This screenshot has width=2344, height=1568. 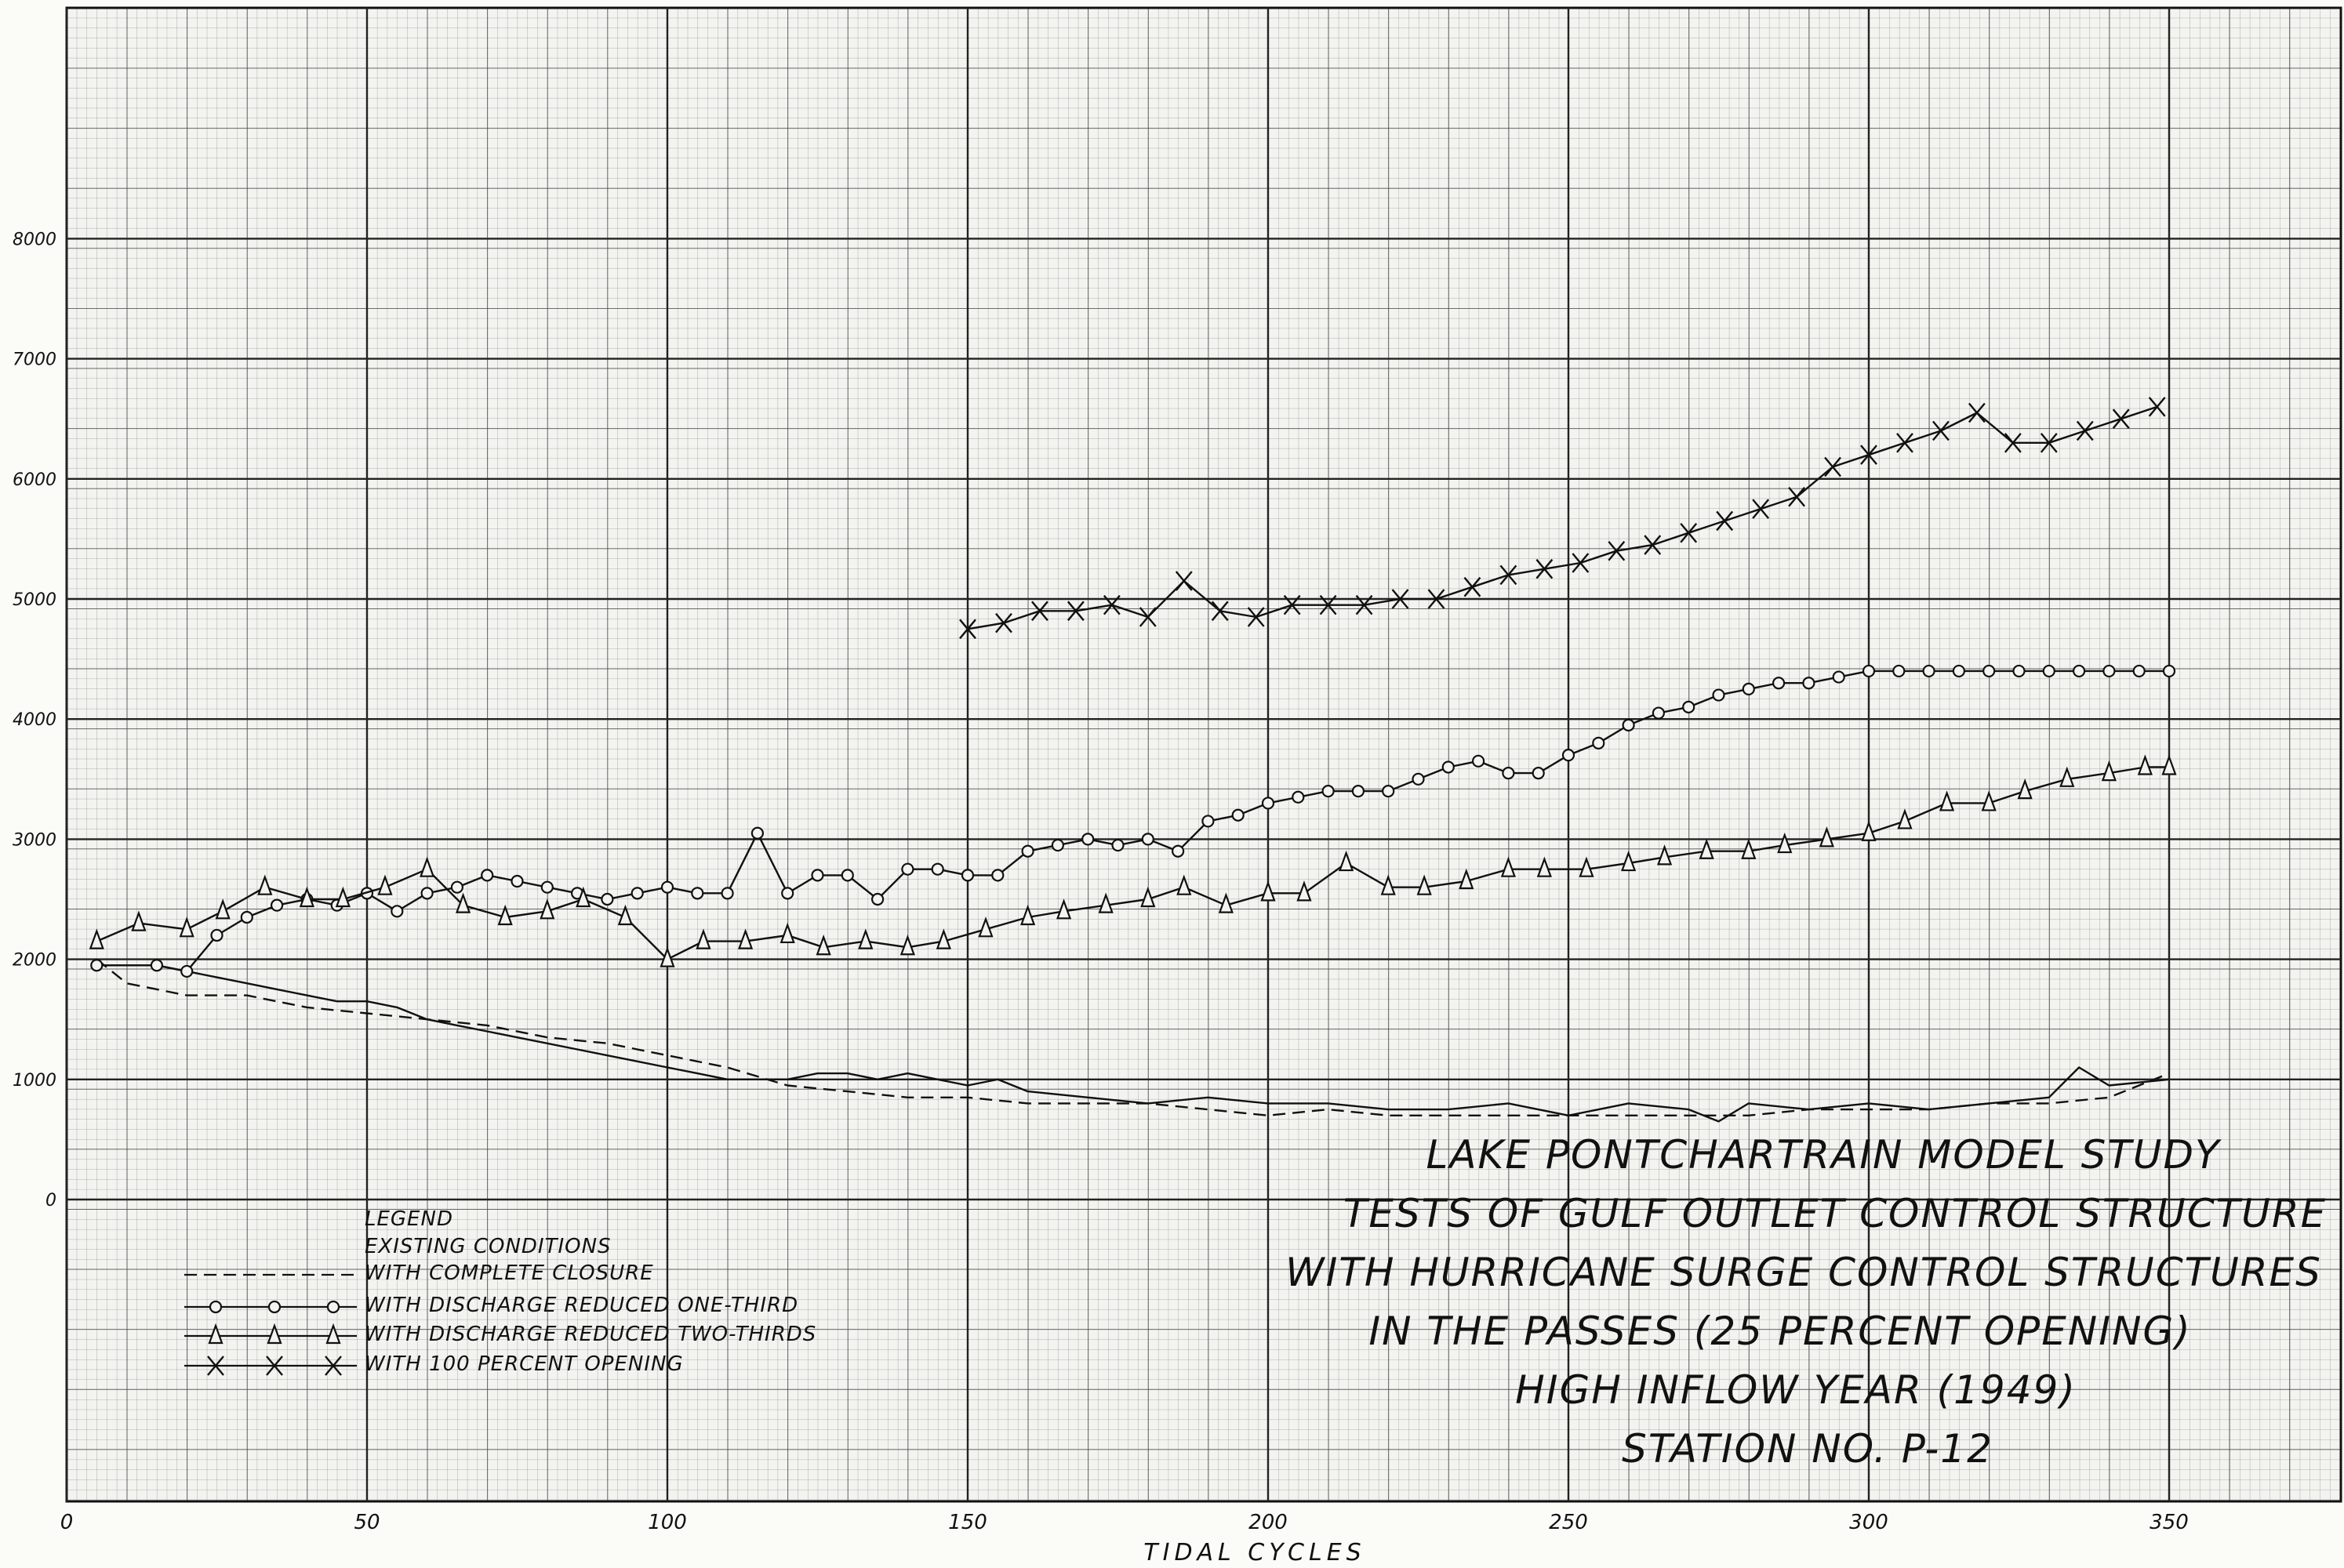 What do you see at coordinates (34, 600) in the screenshot?
I see `y-tick-label: 5000` at bounding box center [34, 600].